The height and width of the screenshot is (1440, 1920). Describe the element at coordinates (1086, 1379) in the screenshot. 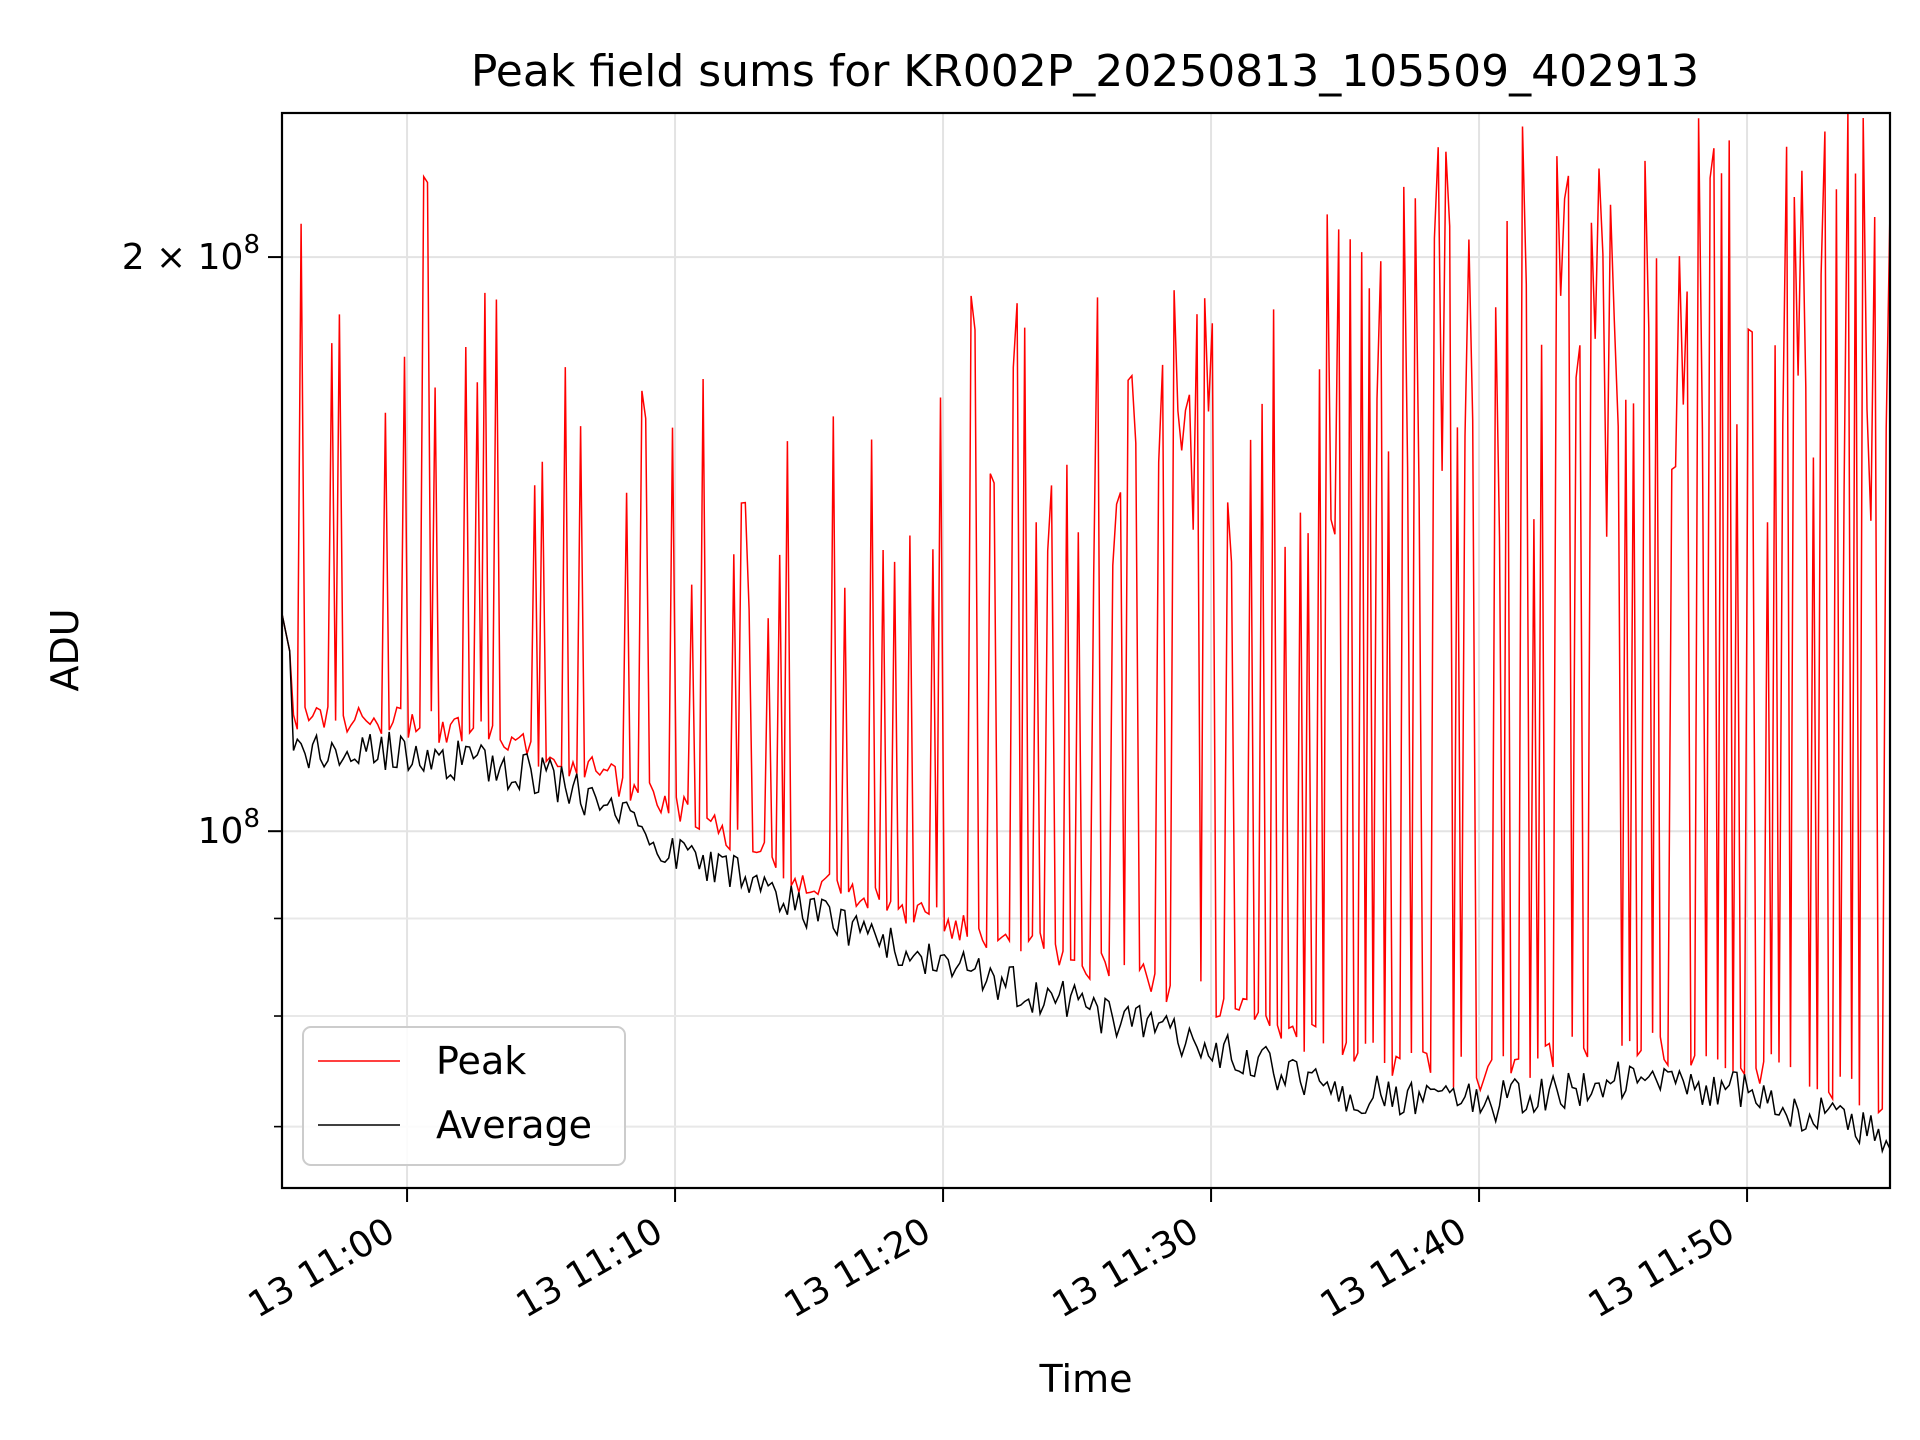

I see `x-axis-label: Time` at that location.